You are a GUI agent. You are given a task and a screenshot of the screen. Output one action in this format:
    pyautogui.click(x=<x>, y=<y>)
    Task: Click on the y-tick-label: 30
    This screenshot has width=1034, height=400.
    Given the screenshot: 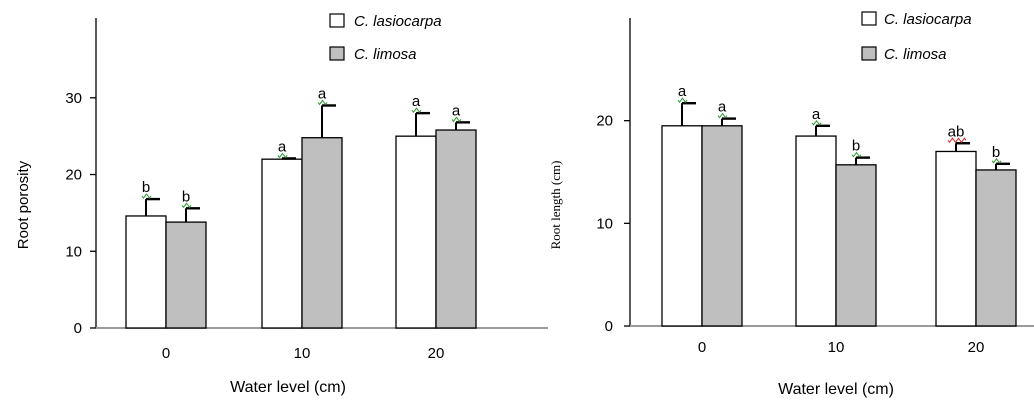 What is the action you would take?
    pyautogui.click(x=73, y=98)
    